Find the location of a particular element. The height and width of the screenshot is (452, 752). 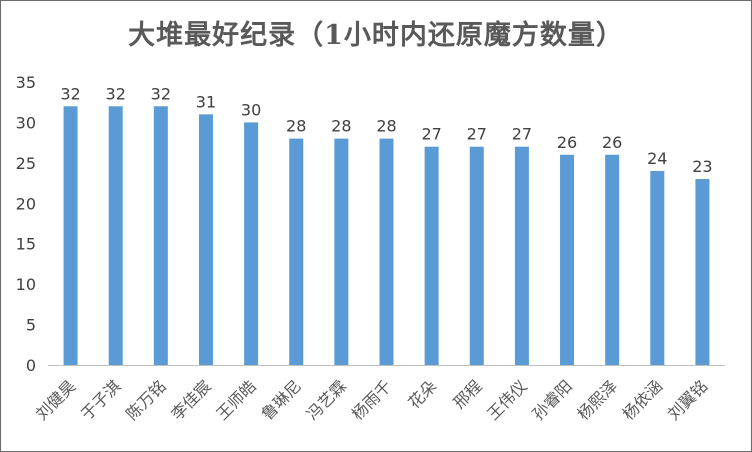

x-category-label: 杨依涵 is located at coordinates (642, 399).